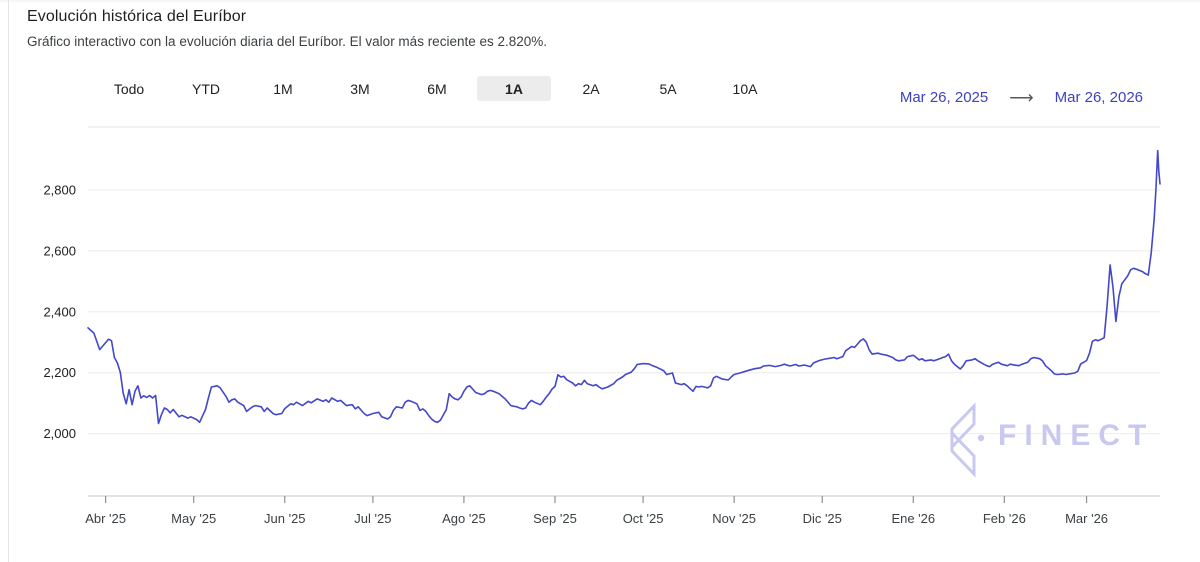 Image resolution: width=1200 pixels, height=562 pixels. I want to click on arrow-right-icon: ⟶, so click(1021, 97).